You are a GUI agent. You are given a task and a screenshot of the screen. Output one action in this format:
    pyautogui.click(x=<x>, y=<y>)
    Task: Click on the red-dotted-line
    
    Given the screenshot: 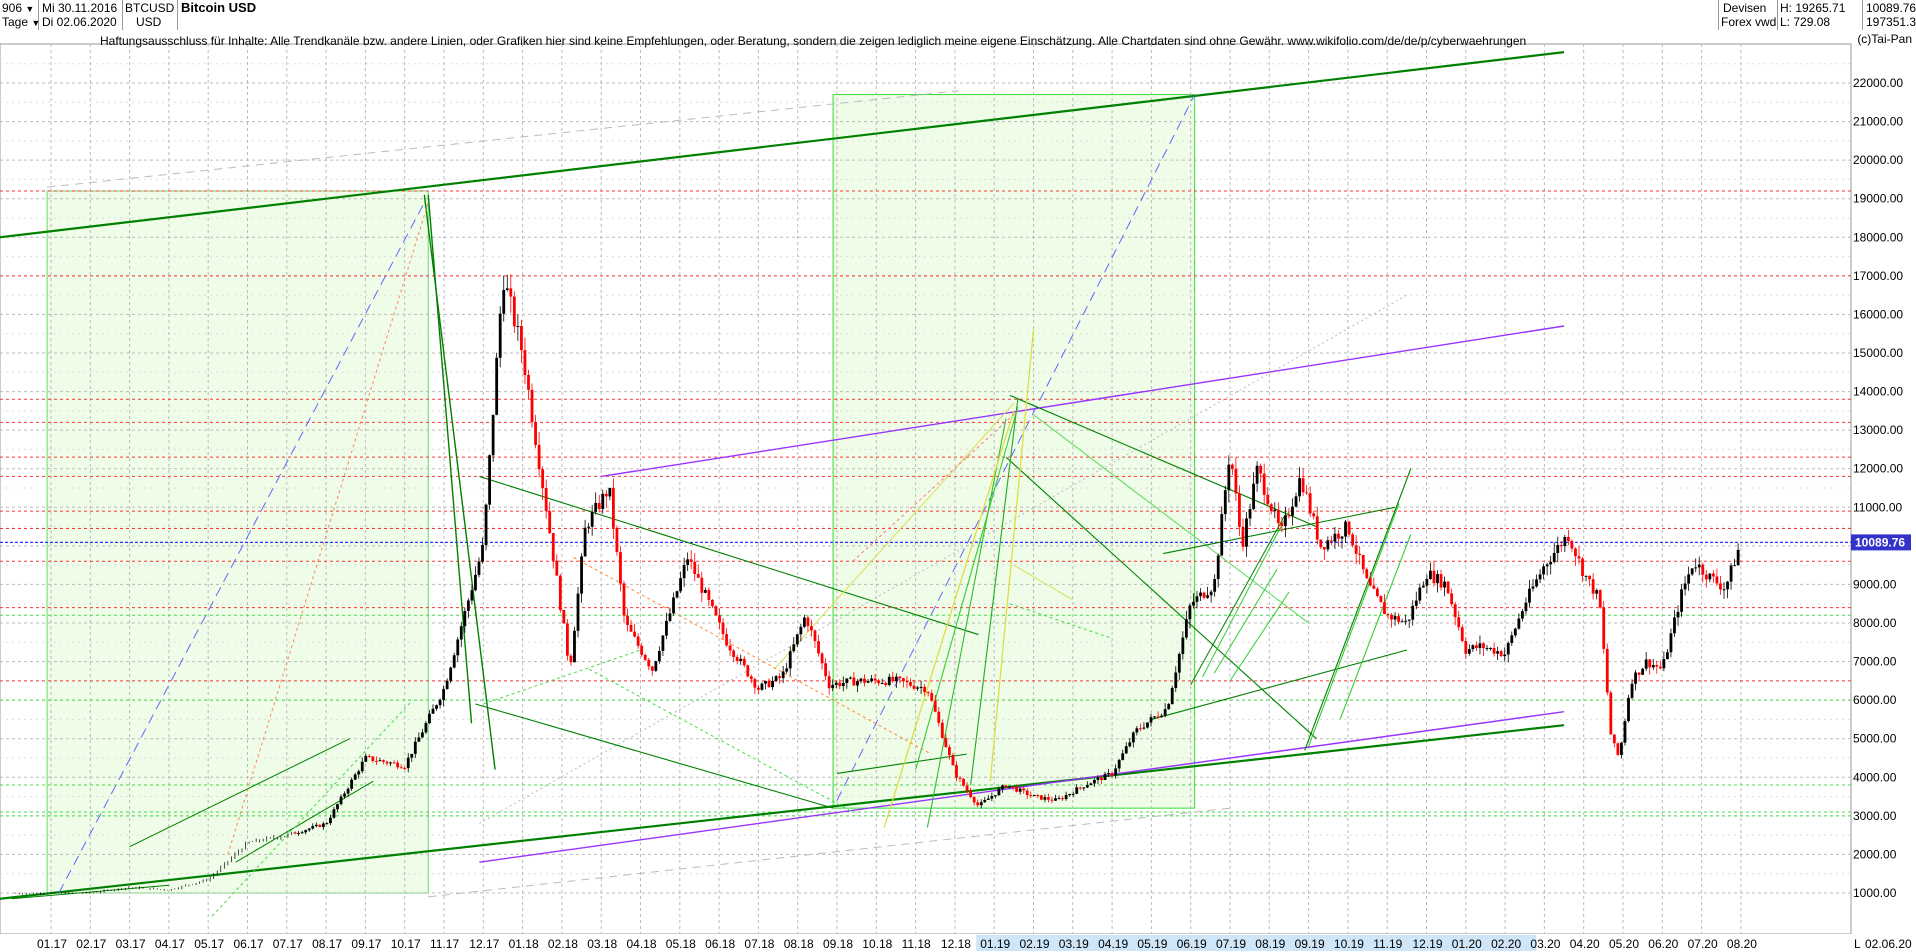 What is the action you would take?
    pyautogui.click(x=935, y=486)
    